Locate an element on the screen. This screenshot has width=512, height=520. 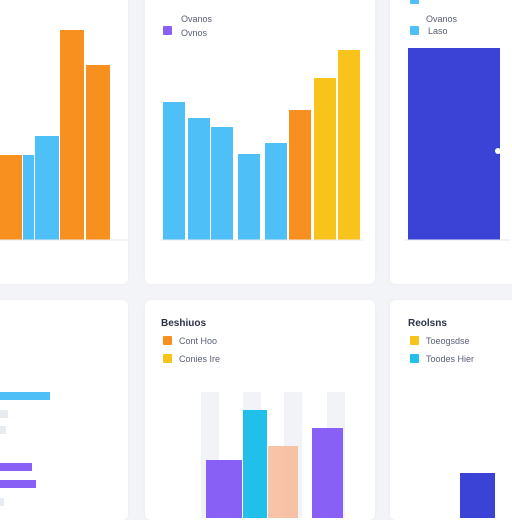
bar-chart-3: Ovanos Laso is located at coordinates (457, 120).